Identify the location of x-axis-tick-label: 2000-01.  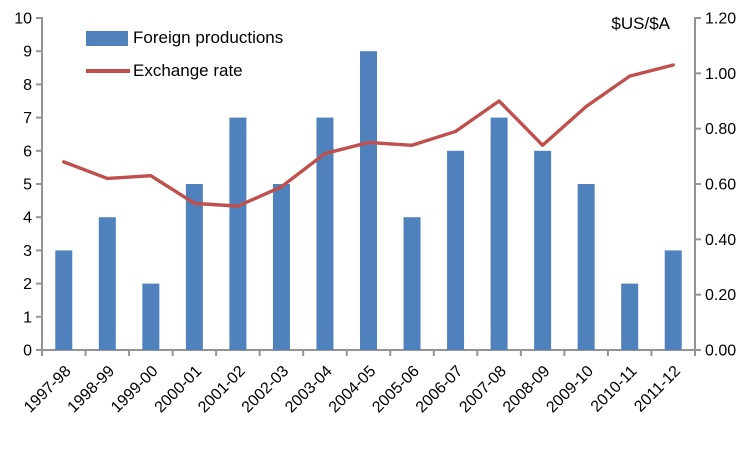
(179, 390).